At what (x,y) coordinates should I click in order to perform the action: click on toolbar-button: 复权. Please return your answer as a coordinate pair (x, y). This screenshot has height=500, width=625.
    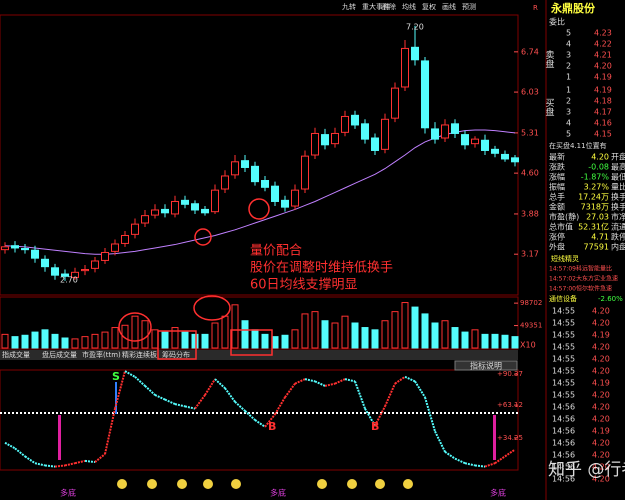
    Looking at the image, I should click on (429, 6).